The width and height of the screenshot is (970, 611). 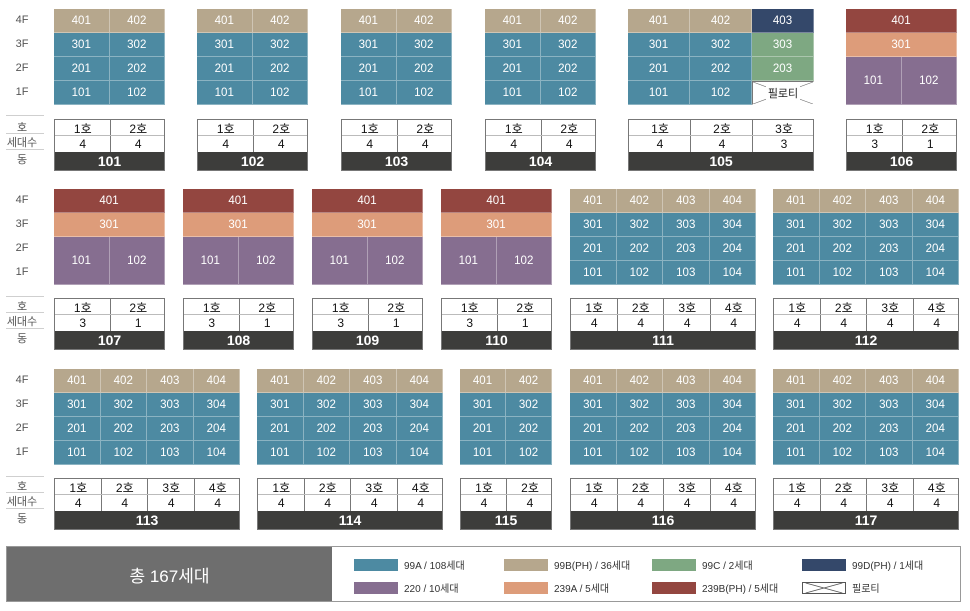 What do you see at coordinates (109, 201) in the screenshot?
I see `unit-107-401: 401` at bounding box center [109, 201].